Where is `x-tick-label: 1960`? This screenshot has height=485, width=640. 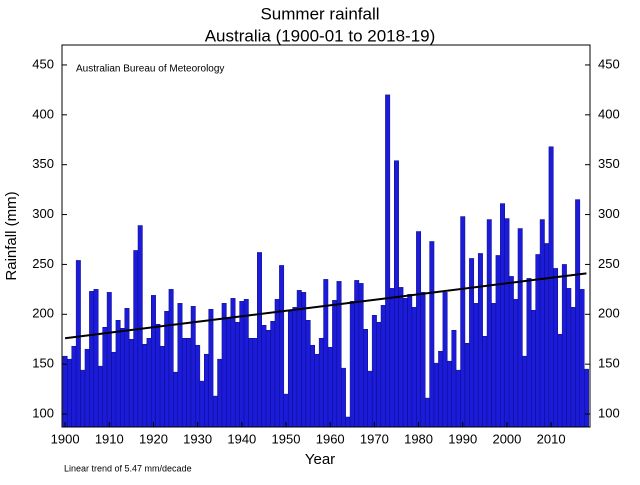
x-tick-label: 1960 is located at coordinates (330, 438).